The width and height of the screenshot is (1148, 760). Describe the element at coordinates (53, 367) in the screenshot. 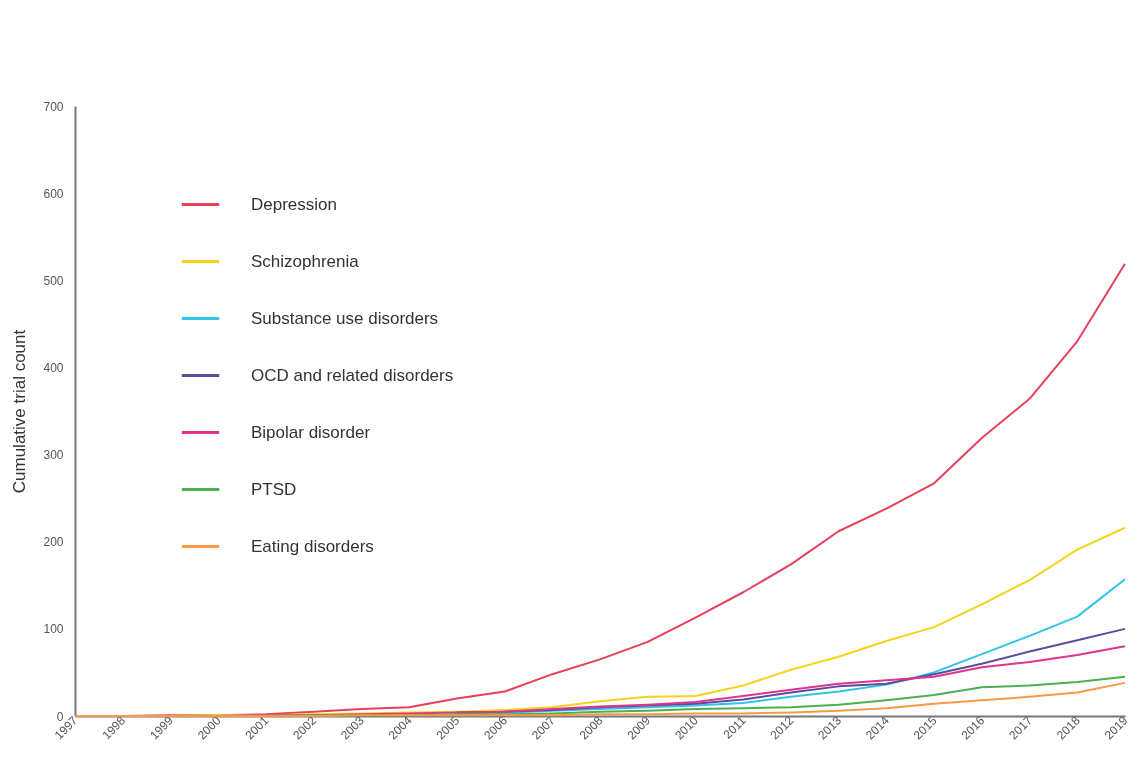

I see `y-tick-label: 400` at that location.